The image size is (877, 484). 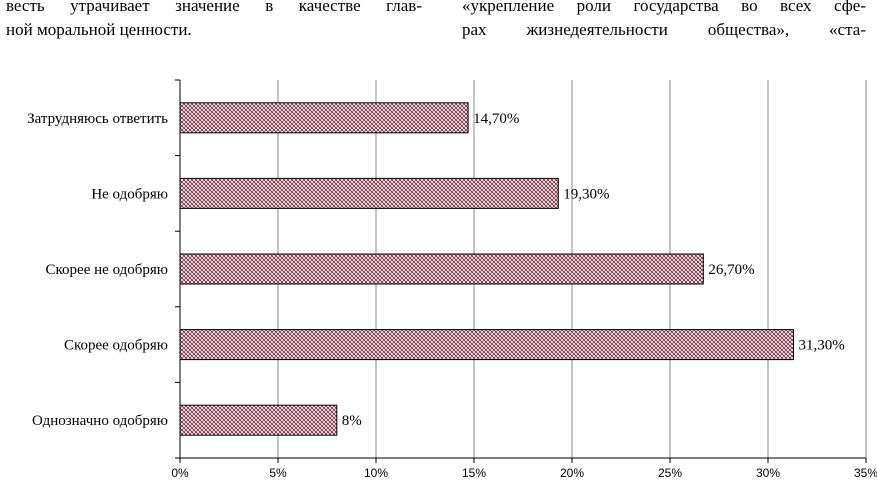 I want to click on x-tick-label-0: 0%, so click(x=180, y=473).